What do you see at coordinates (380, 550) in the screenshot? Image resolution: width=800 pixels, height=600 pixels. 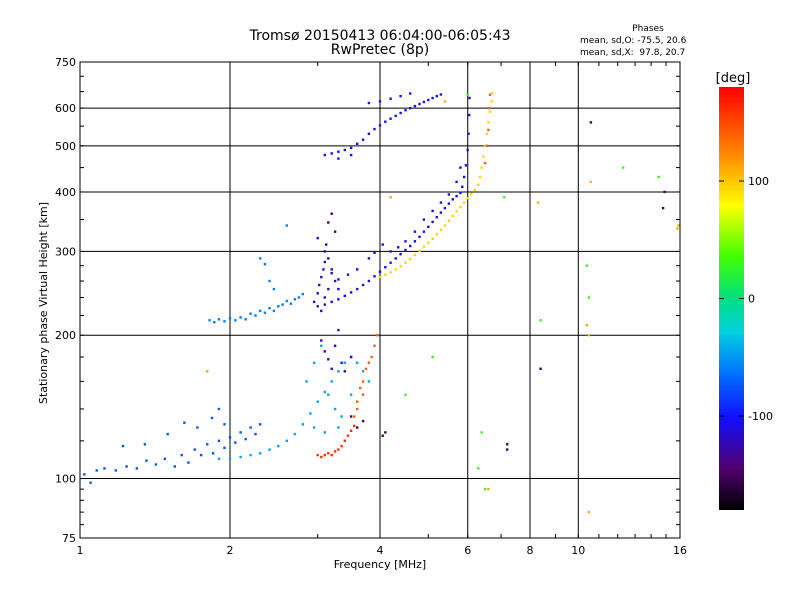 I see `x-tick-label: 4` at bounding box center [380, 550].